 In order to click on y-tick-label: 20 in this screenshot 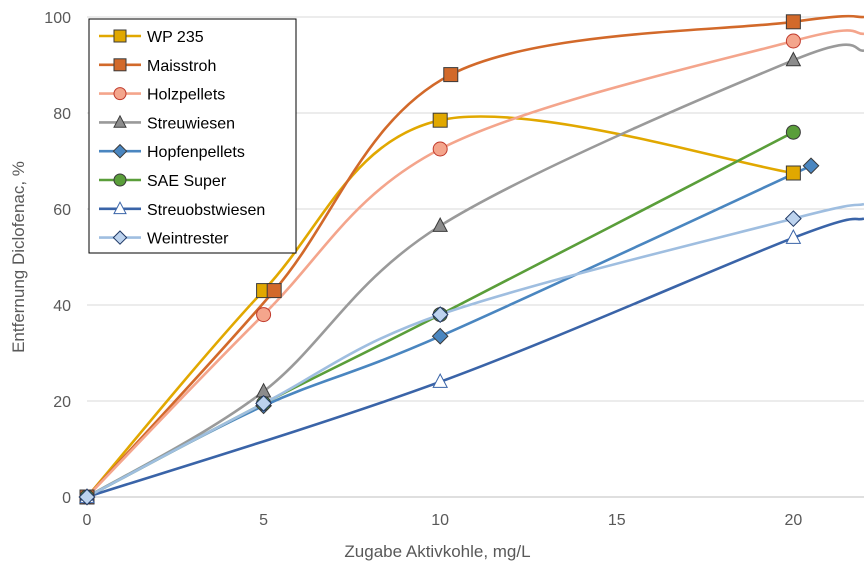, I will do `click(62, 402)`.